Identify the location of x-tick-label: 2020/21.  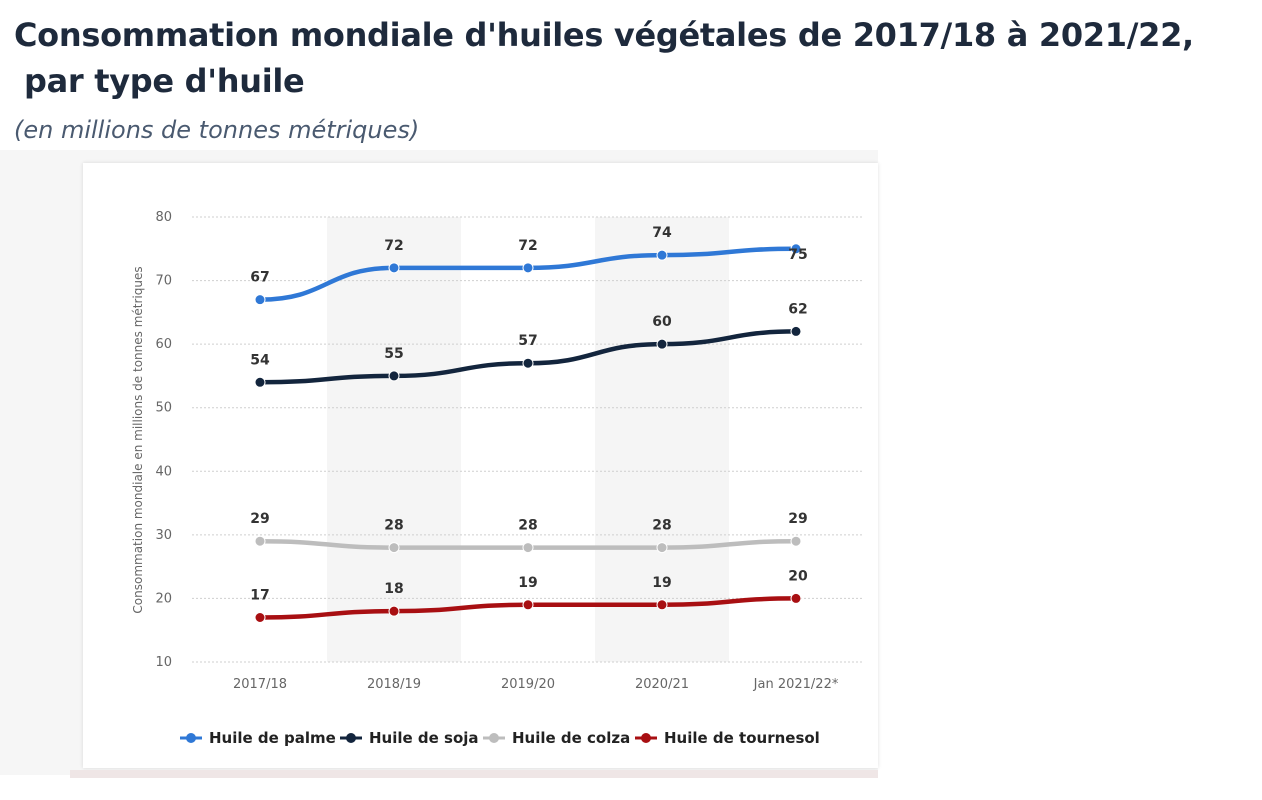
(662, 684).